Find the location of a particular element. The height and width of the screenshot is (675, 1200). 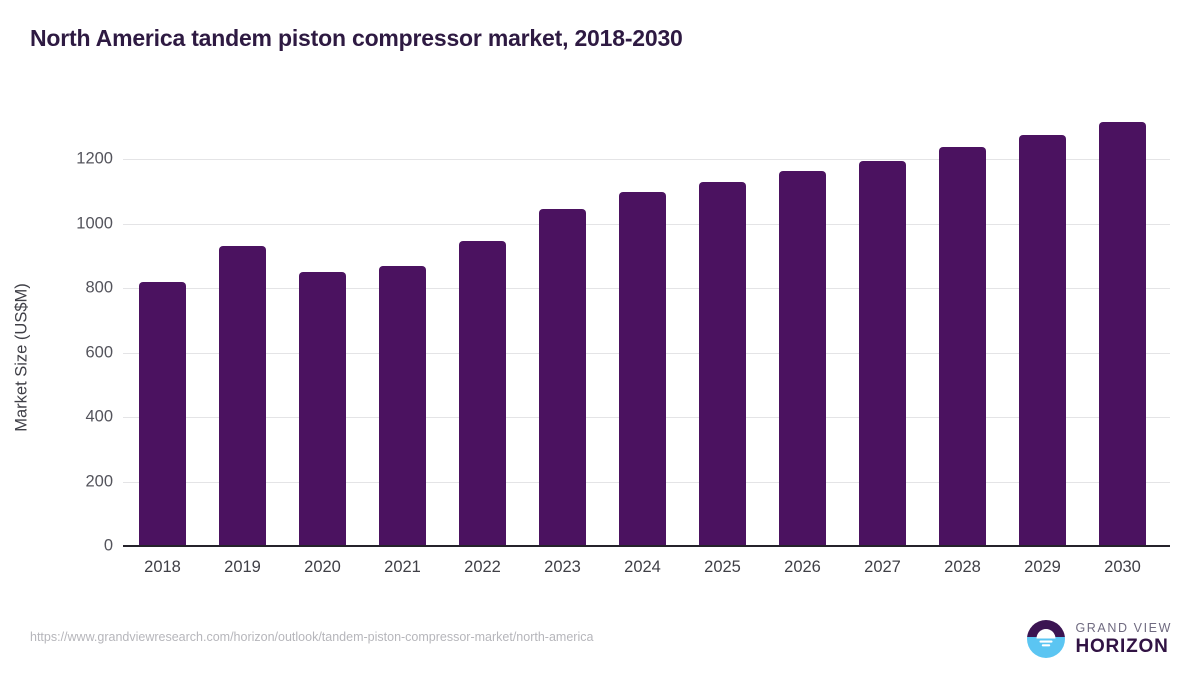

horizon-logo-icon is located at coordinates (1046, 639).